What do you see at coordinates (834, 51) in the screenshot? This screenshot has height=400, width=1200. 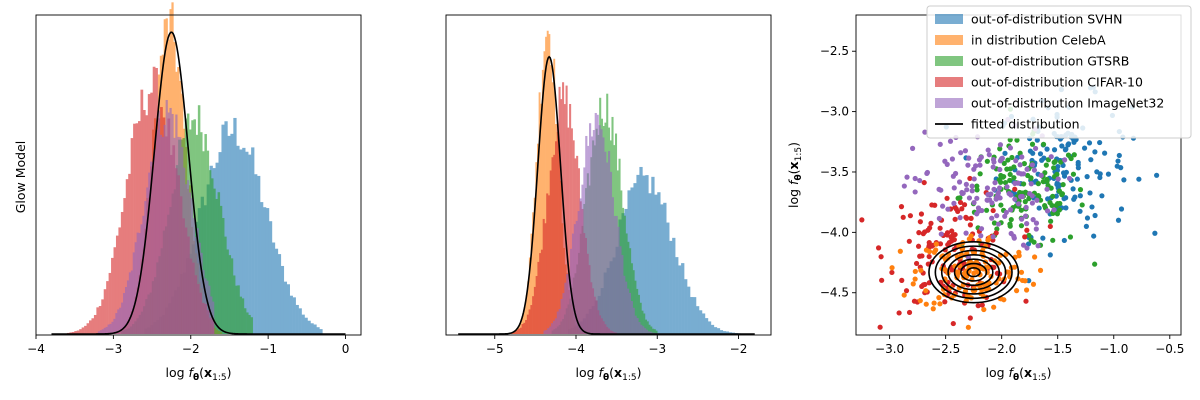 I see `y-tick-label: −2.5` at bounding box center [834, 51].